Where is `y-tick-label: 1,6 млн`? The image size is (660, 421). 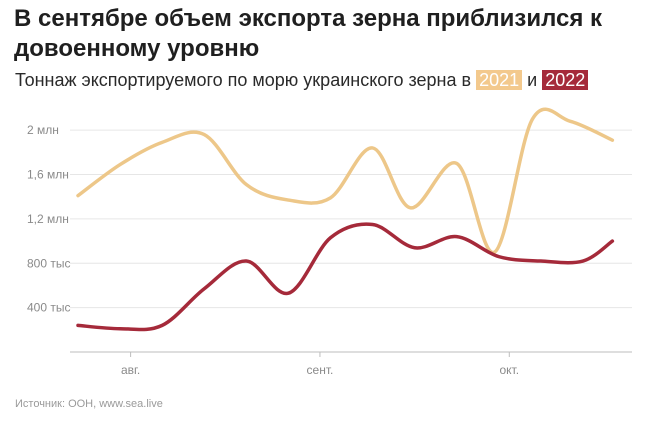 y-tick-label: 1,6 млн is located at coordinates (48, 175).